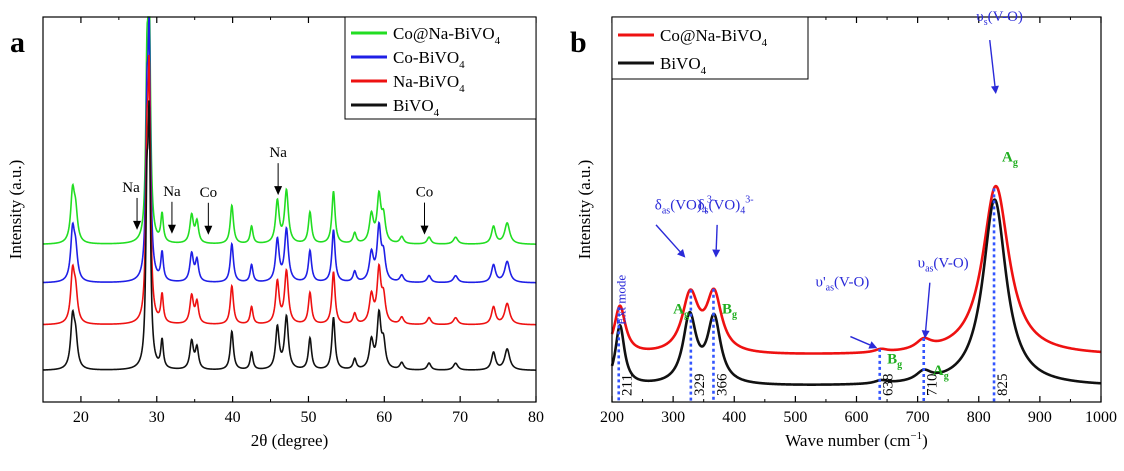 The width and height of the screenshot is (1124, 471). Describe the element at coordinates (700, 385) in the screenshot. I see `peak-position-label-1: 329` at that location.